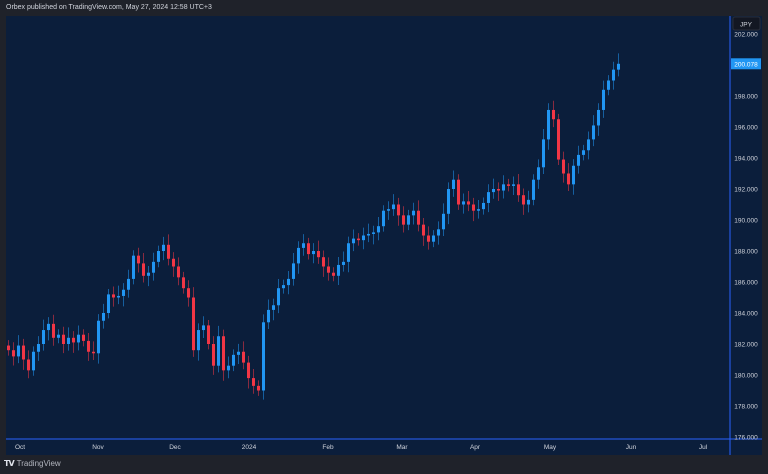 The image size is (768, 474). Describe the element at coordinates (9, 463) in the screenshot. I see `tradingview-logo-icon: 𝗧𝗩` at that location.